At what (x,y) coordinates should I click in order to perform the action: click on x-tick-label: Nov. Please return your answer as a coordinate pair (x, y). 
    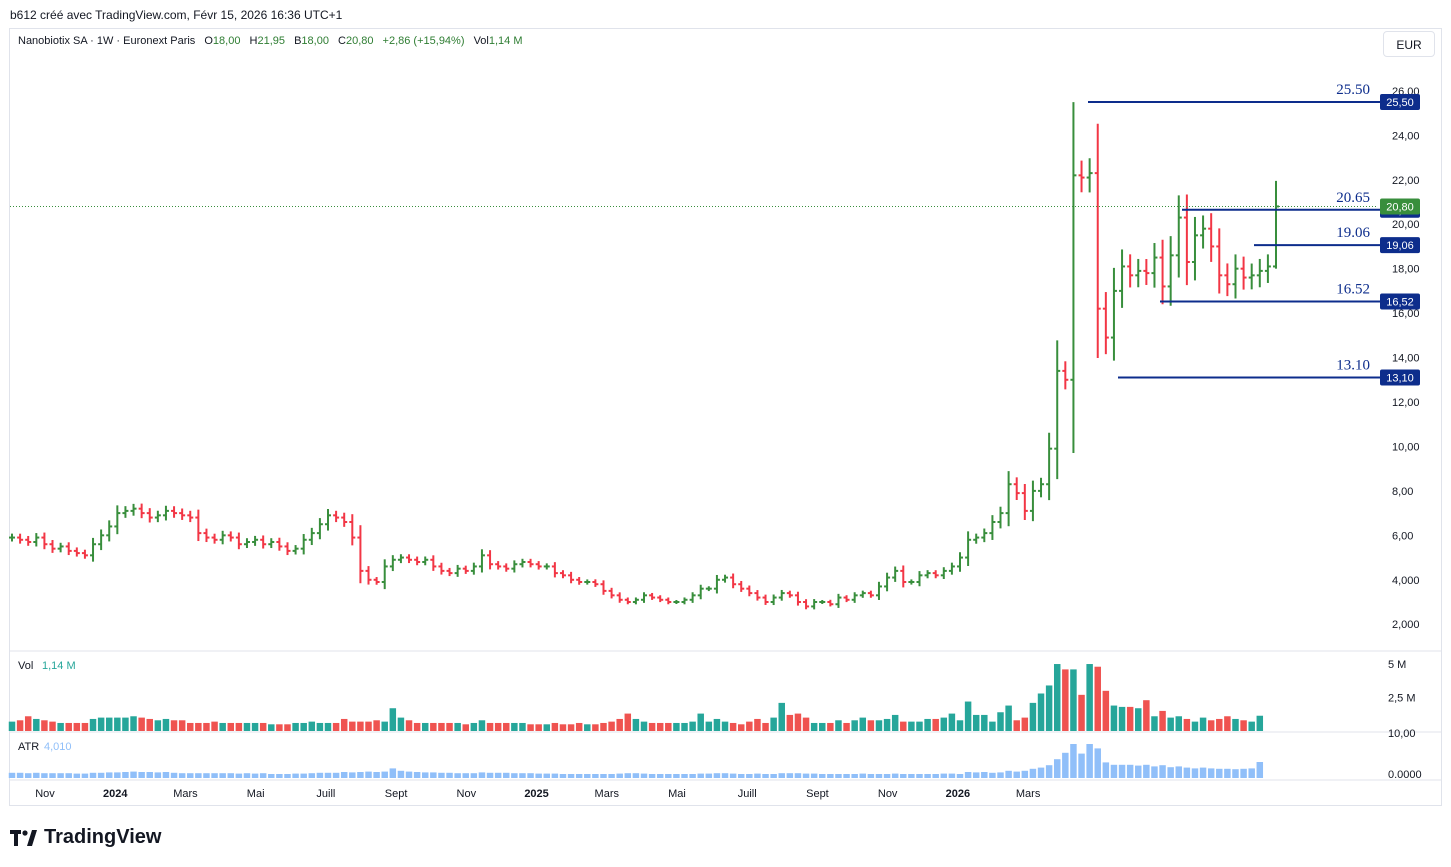
    Looking at the image, I should click on (888, 794).